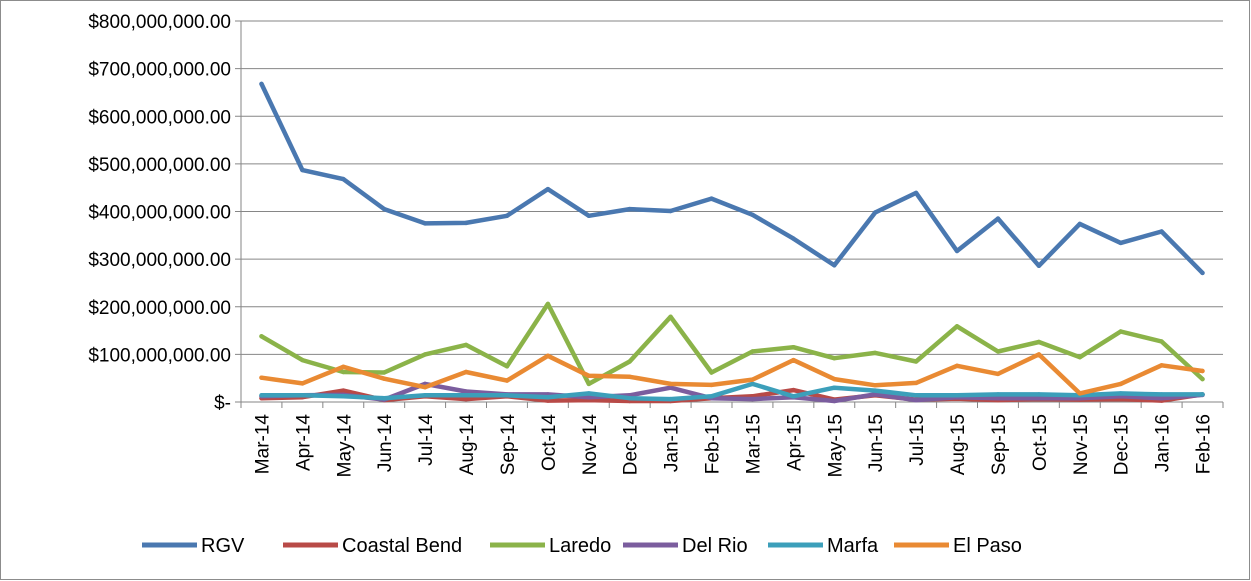 This screenshot has height=581, width=1251. I want to click on y-tick-label: $300,000,000.00, so click(159, 260).